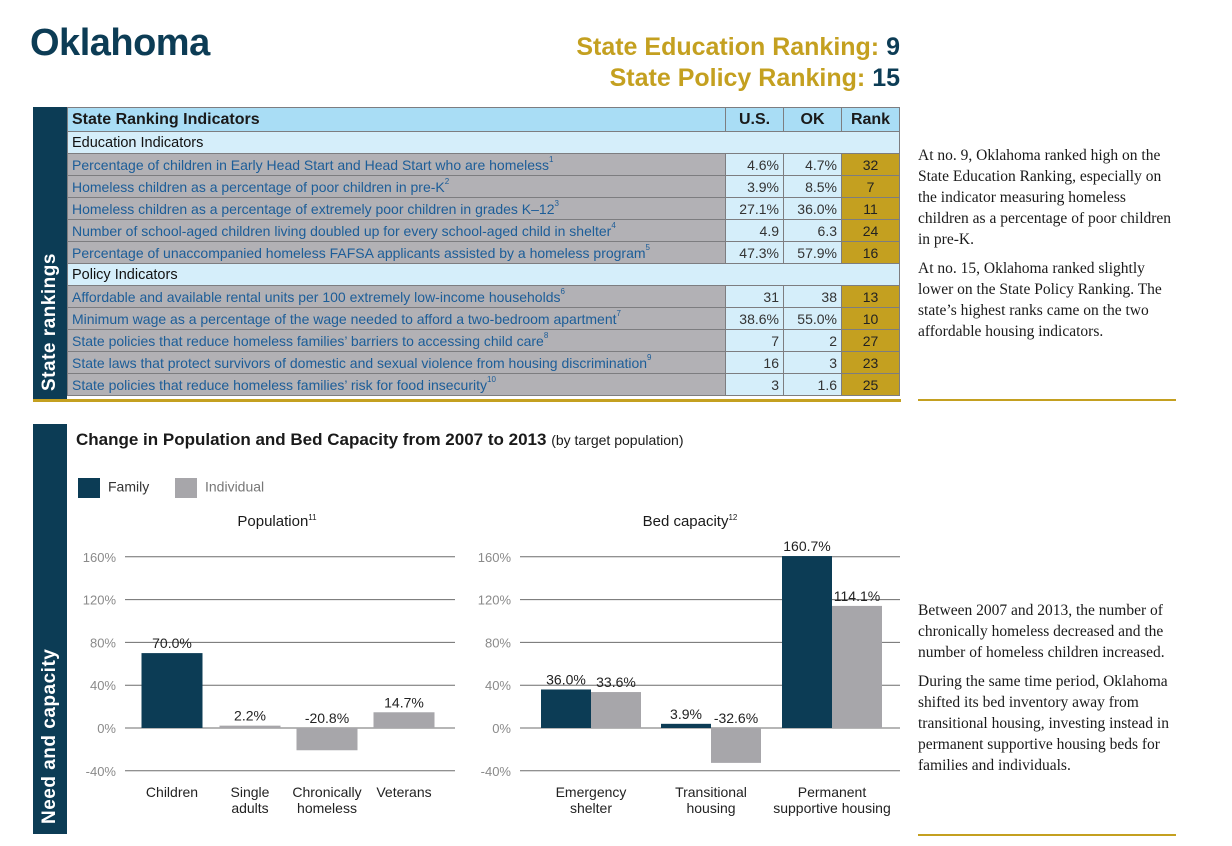  I want to click on rank-value: 25, so click(870, 384).